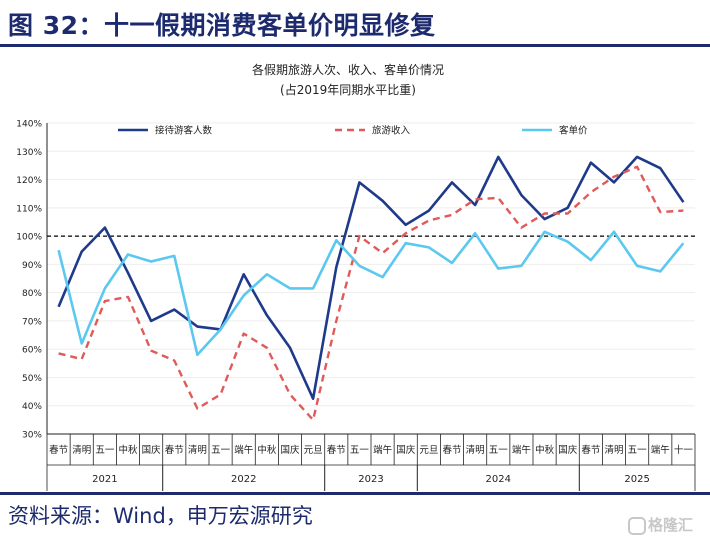 The image size is (710, 542). What do you see at coordinates (348, 69) in the screenshot?
I see `chart-title: 各假期旅游人次、收入、客单价情况` at bounding box center [348, 69].